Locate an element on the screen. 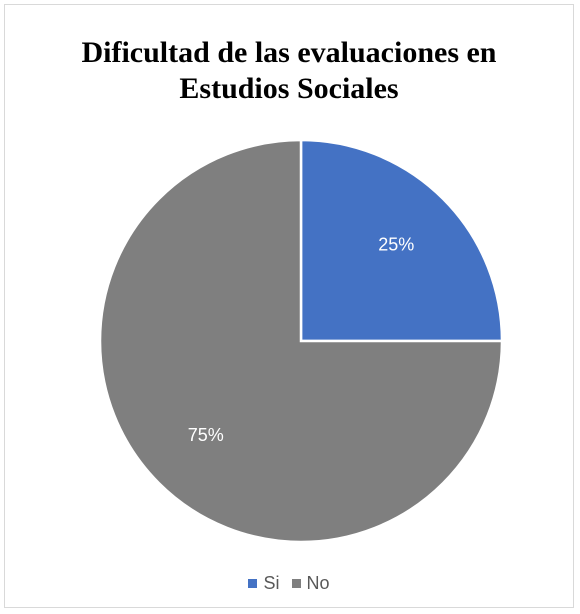 This screenshot has width=580, height=614. data-label-no: 75% is located at coordinates (206, 435).